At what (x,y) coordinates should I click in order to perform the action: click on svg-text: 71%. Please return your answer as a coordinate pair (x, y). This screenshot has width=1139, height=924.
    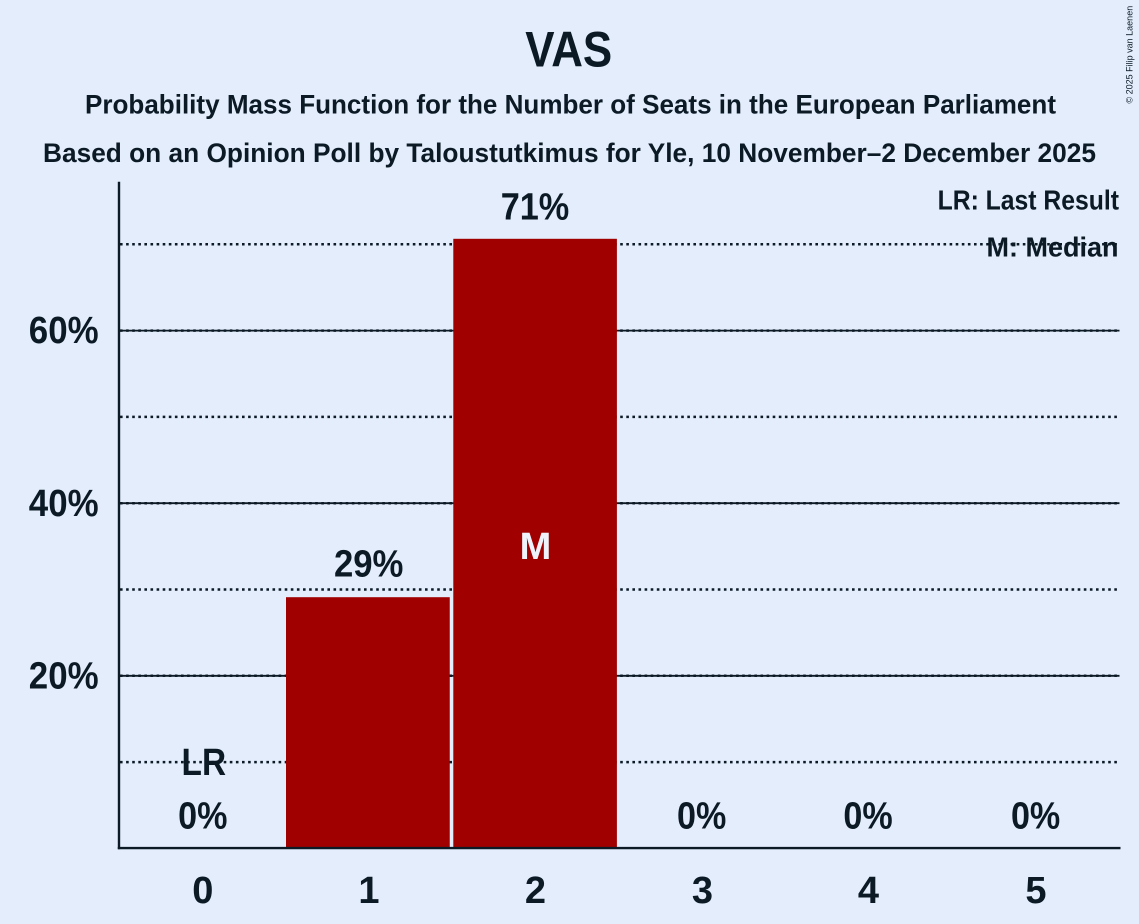
    Looking at the image, I should click on (535, 207).